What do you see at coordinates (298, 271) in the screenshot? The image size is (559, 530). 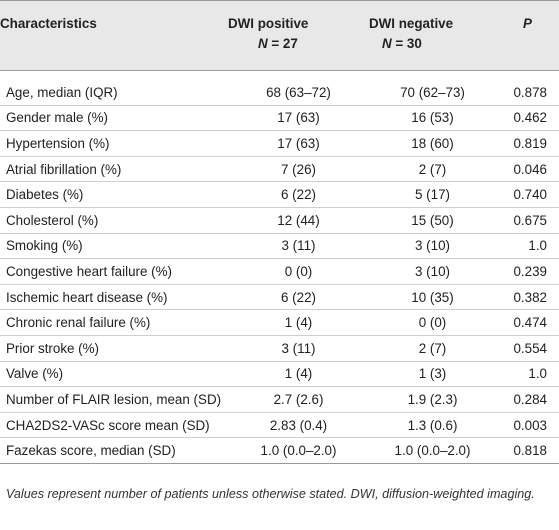 I see `dwi-positive-value: 0 (0)` at bounding box center [298, 271].